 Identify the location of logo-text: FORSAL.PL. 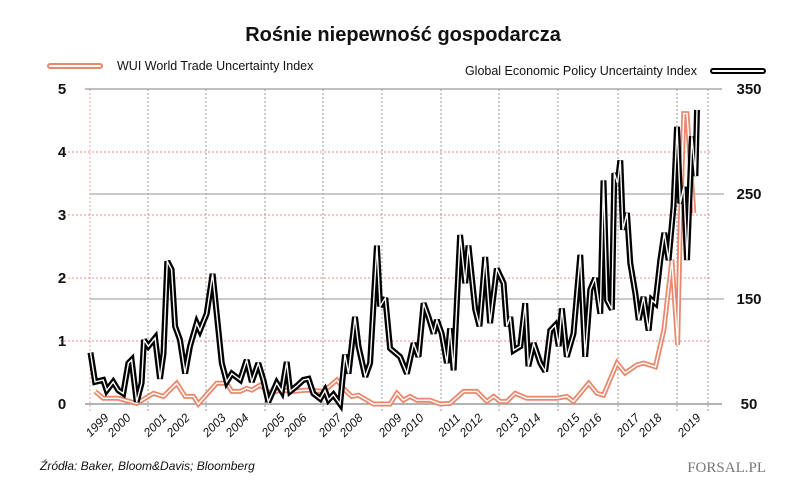
(726, 468).